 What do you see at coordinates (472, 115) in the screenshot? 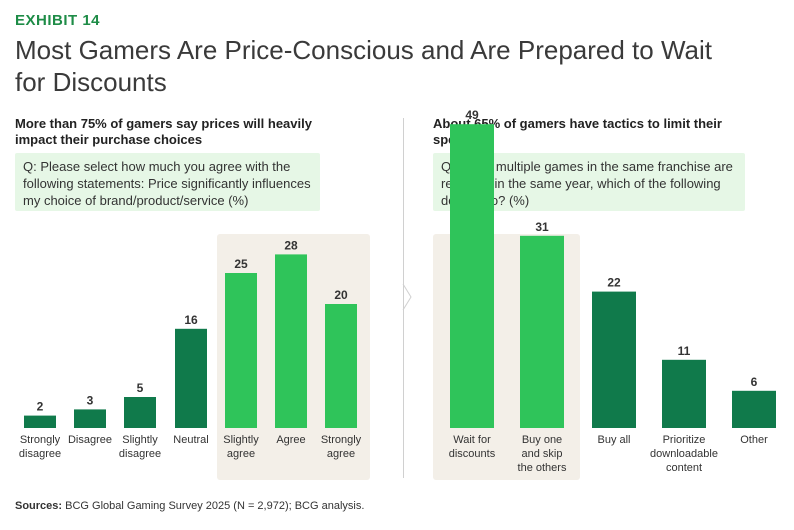
I see `data-label-1-0: 49` at bounding box center [472, 115].